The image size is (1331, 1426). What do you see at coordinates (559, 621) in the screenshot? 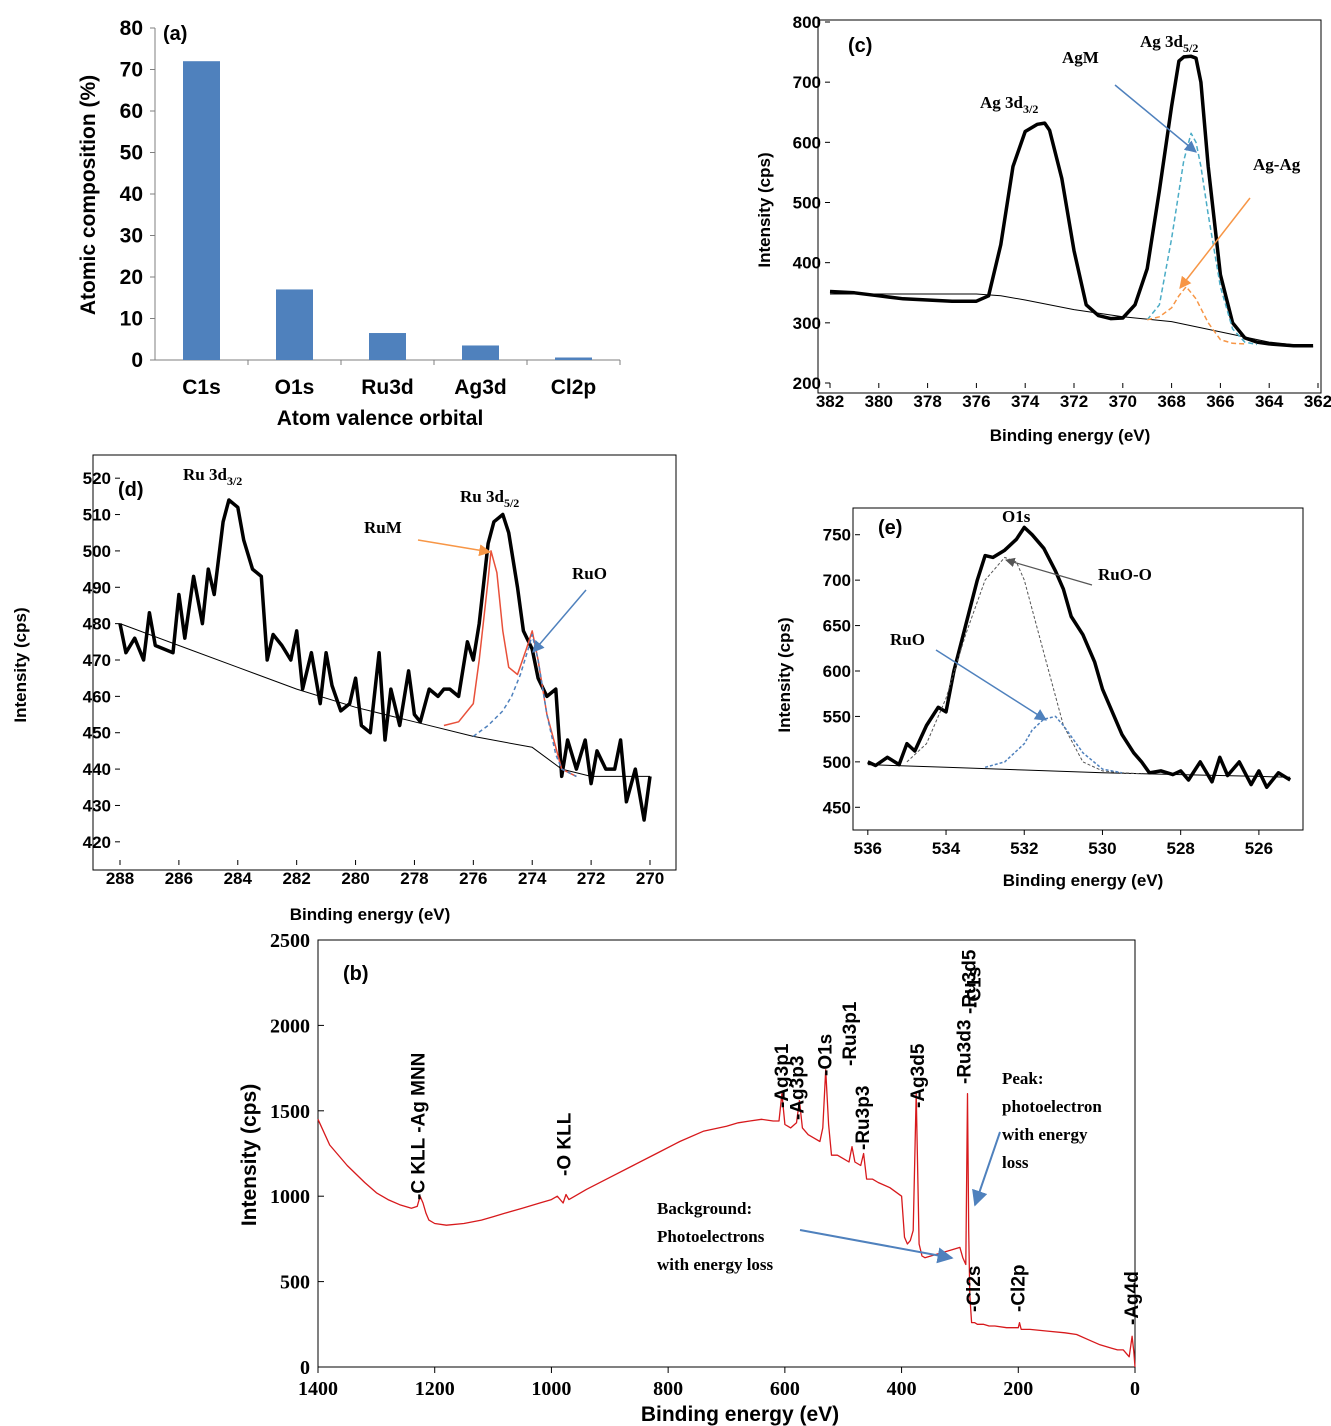
I see `panel-d-ruo-arrow` at bounding box center [559, 621].